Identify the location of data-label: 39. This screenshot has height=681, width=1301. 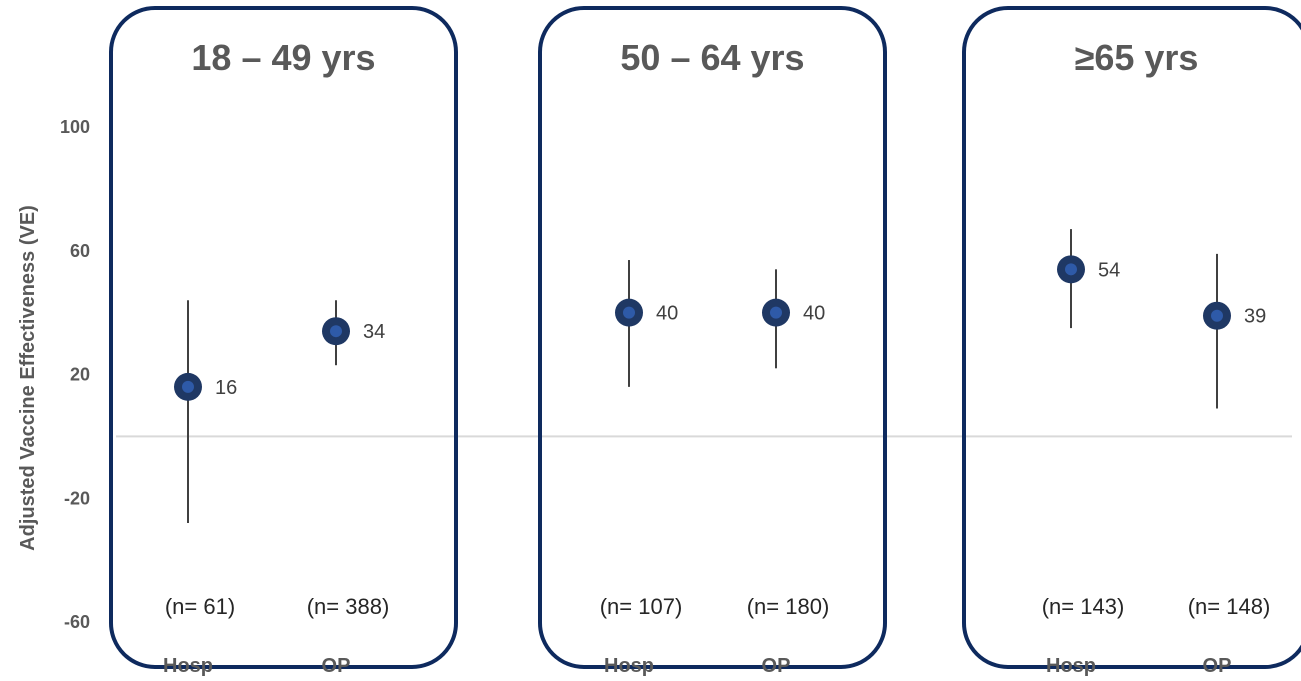
(1255, 317).